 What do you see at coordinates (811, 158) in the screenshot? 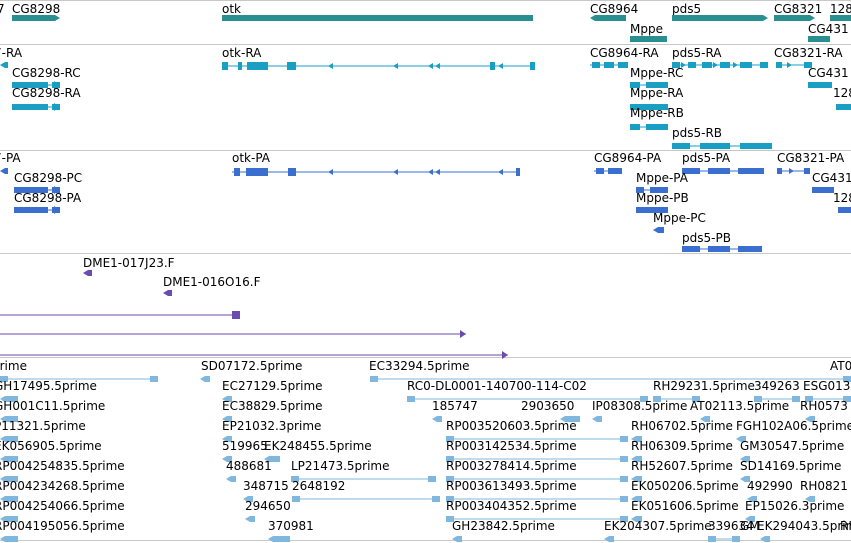
I see `feature-label: CG8321-PA` at bounding box center [811, 158].